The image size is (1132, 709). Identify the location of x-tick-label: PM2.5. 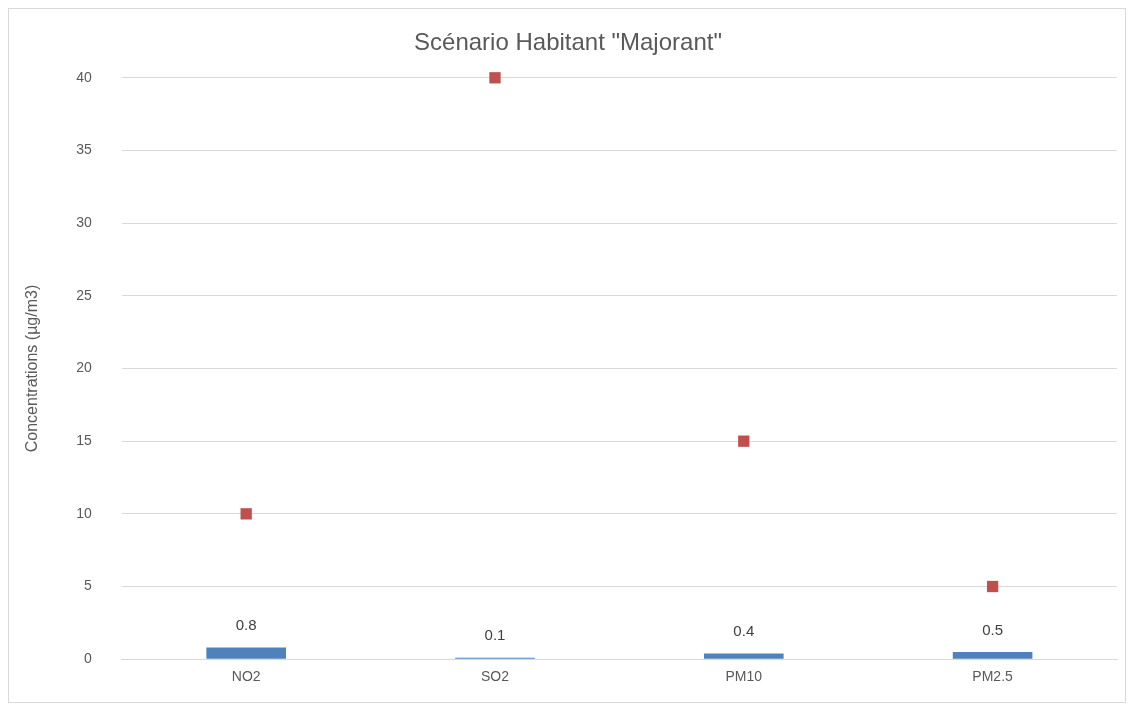
(993, 676).